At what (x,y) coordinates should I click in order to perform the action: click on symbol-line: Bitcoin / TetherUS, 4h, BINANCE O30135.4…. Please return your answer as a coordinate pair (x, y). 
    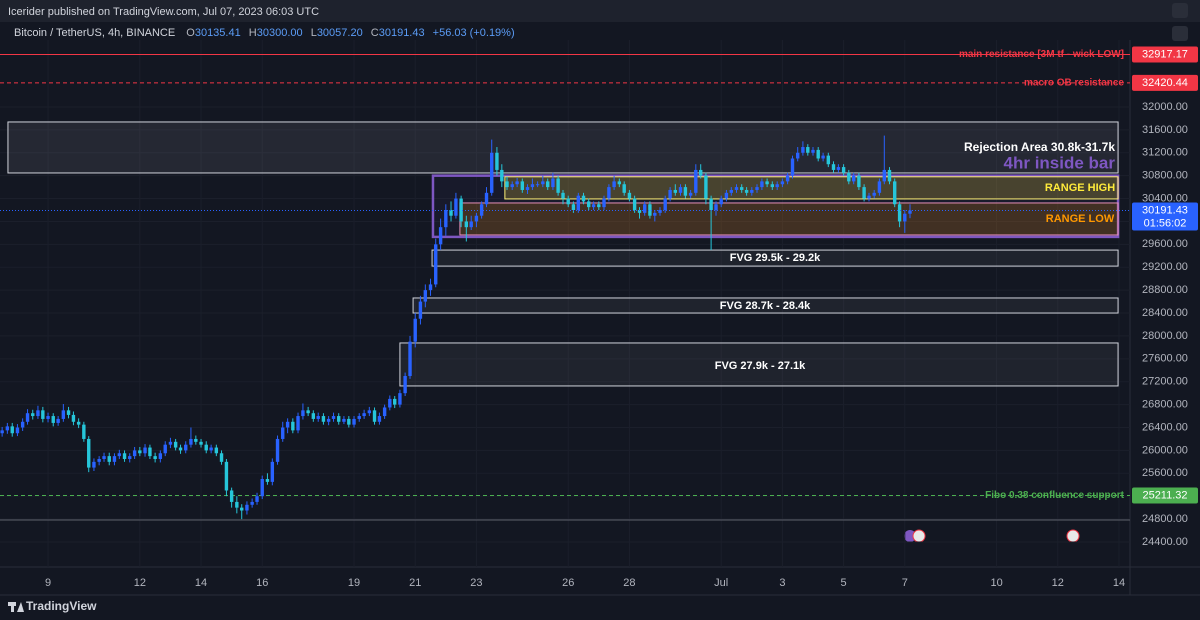
    Looking at the image, I should click on (264, 33).